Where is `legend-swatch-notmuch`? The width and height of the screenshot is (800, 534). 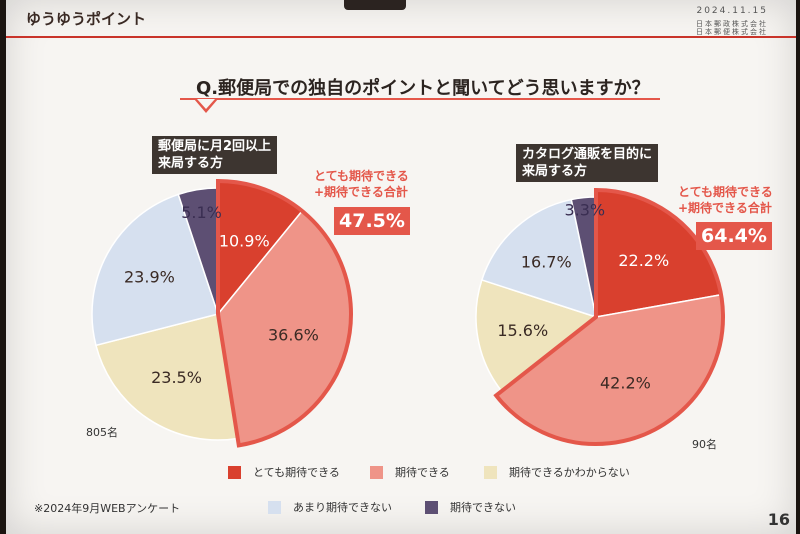
legend-swatch-notmuch is located at coordinates (274, 507).